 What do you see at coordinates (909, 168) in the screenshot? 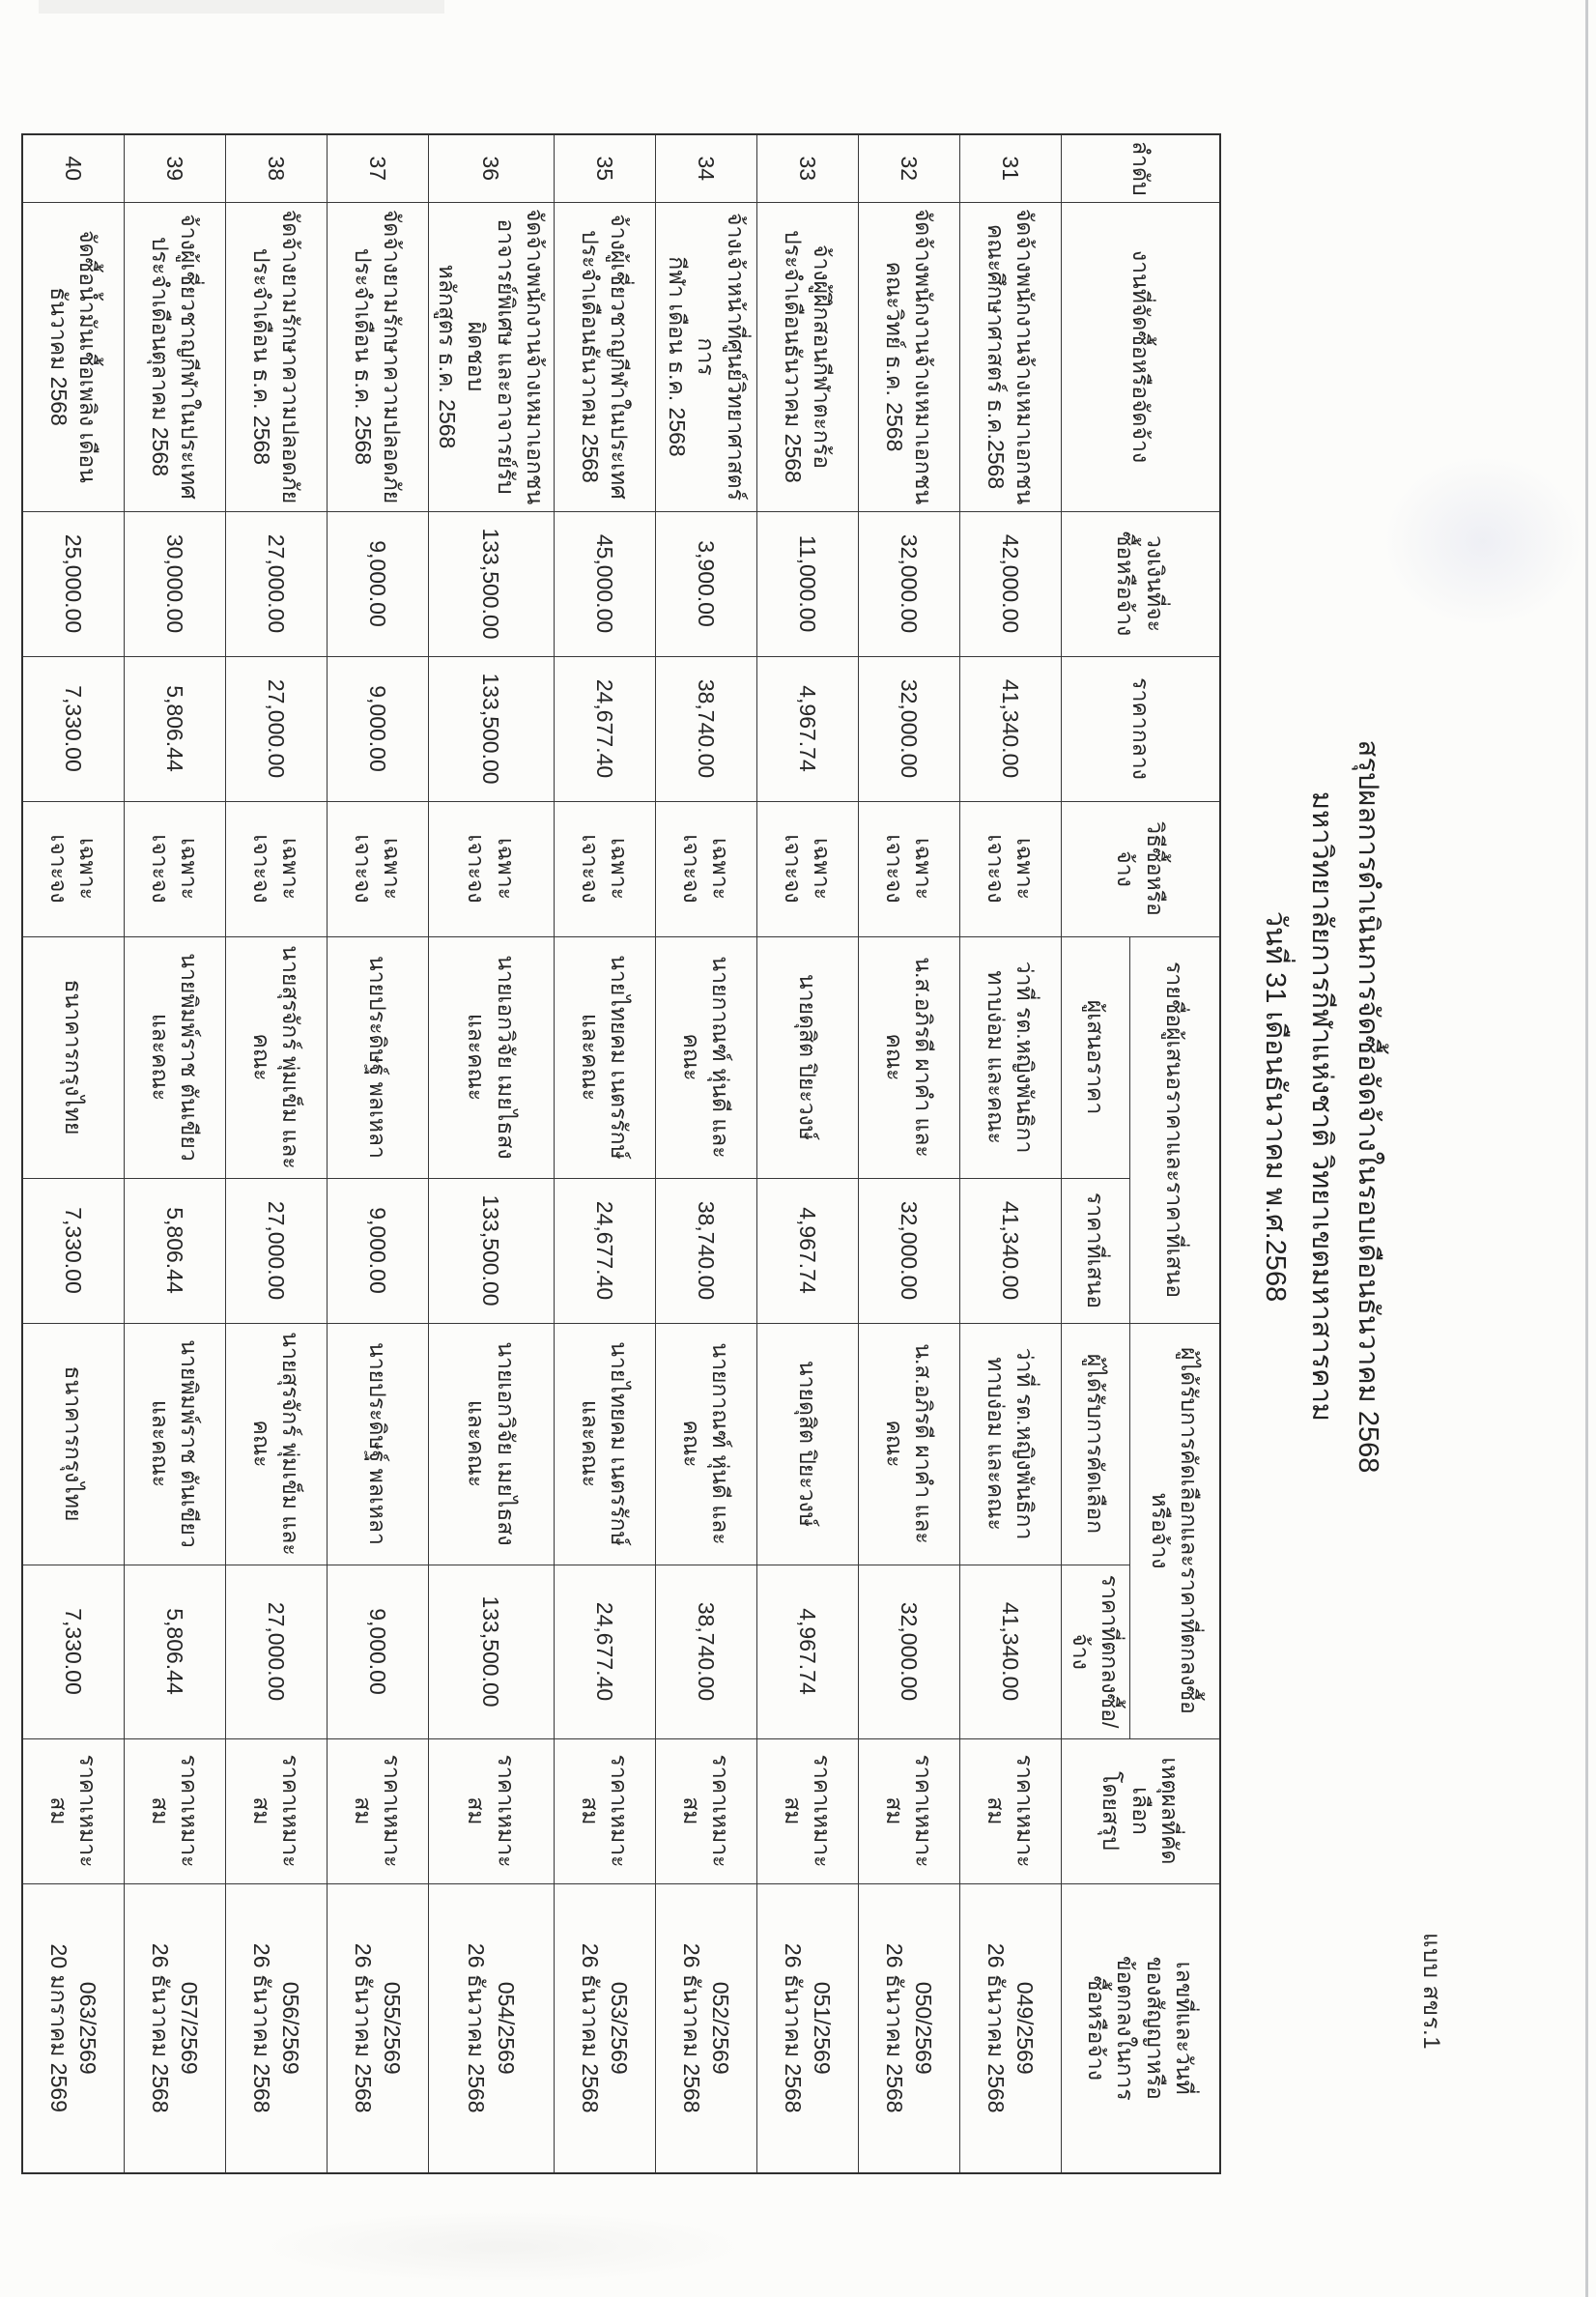
I see `row-number-cell: 32` at bounding box center [909, 168].